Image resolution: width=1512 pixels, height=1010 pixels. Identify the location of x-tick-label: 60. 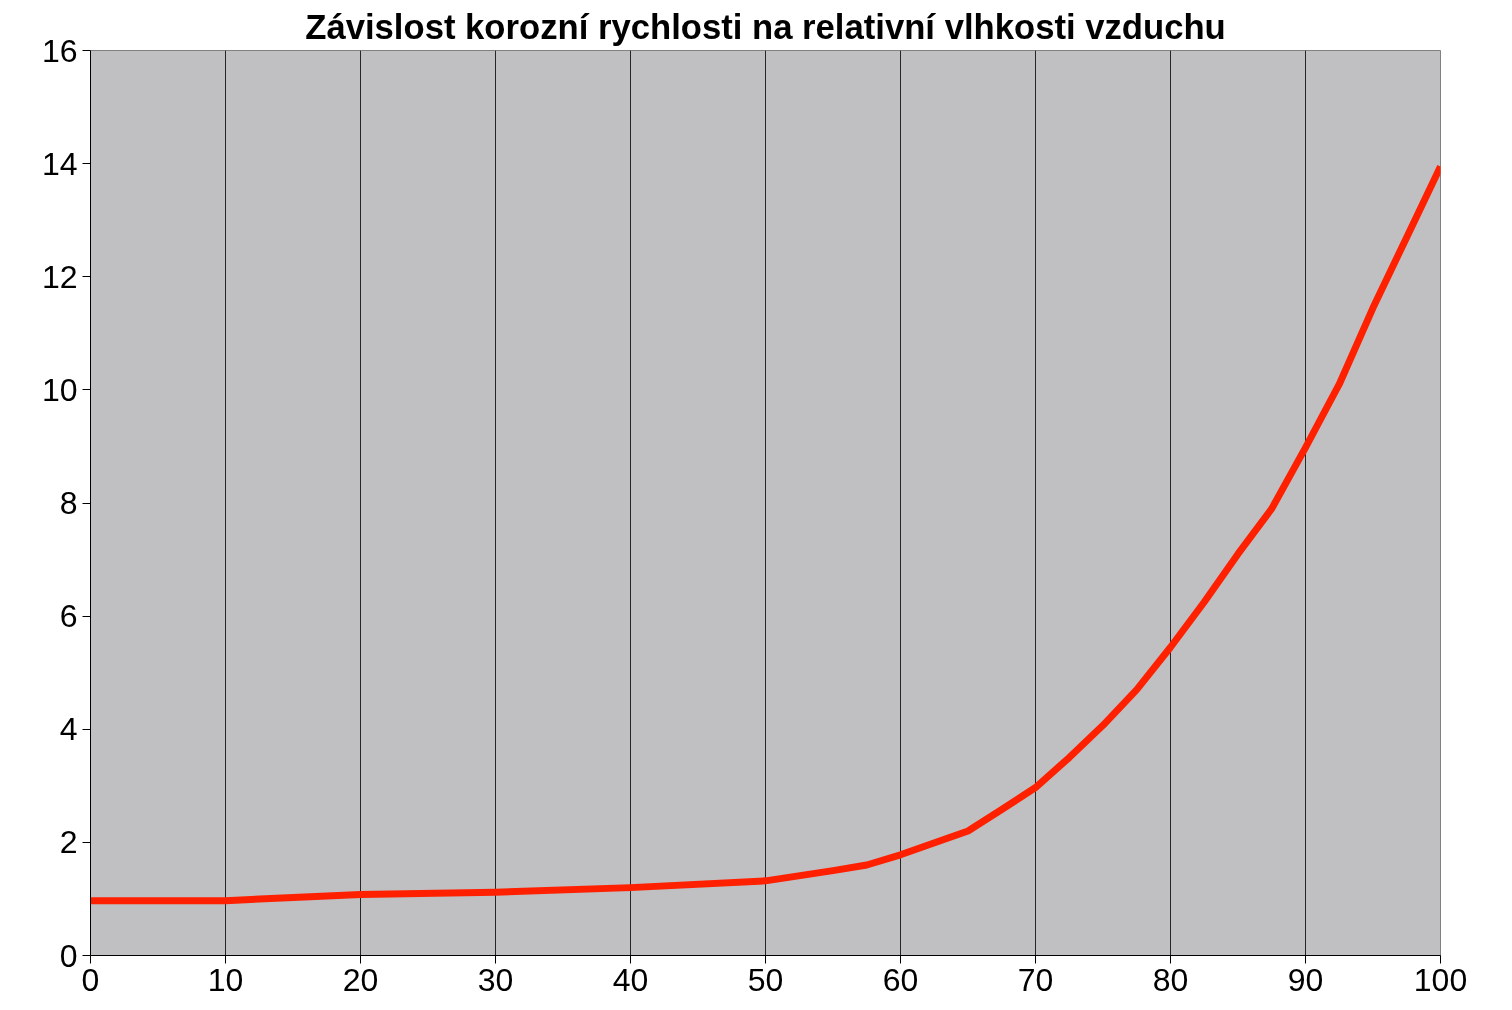
(900, 979).